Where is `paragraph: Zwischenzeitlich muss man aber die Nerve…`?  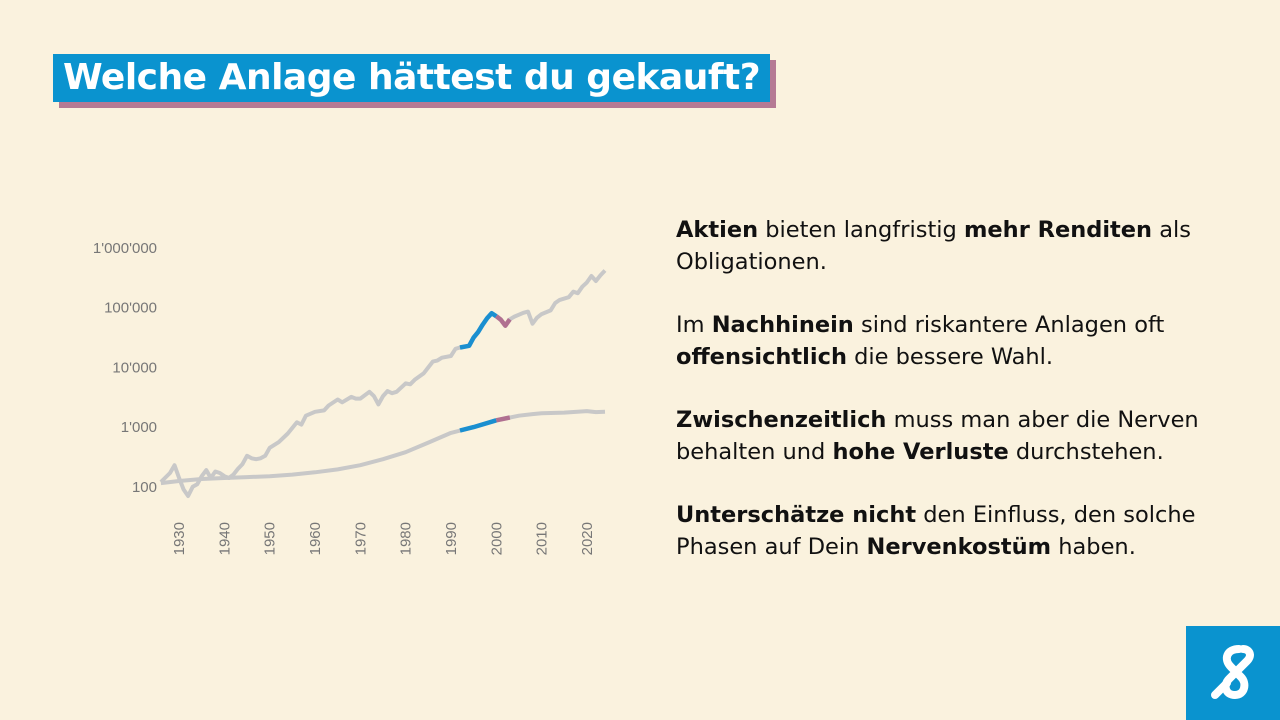
paragraph: Zwischenzeitlich muss man aber die Nerve… is located at coordinates (956, 436).